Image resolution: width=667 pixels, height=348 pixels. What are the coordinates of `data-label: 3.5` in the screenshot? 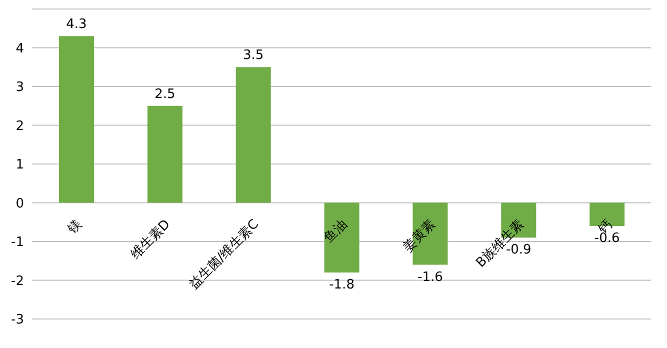 It's located at (253, 56).